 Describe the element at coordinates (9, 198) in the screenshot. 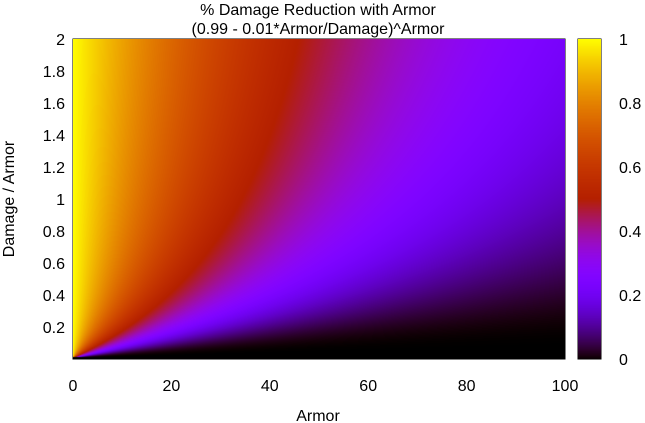

I see `y-axis-label: Damage / Armor` at that location.